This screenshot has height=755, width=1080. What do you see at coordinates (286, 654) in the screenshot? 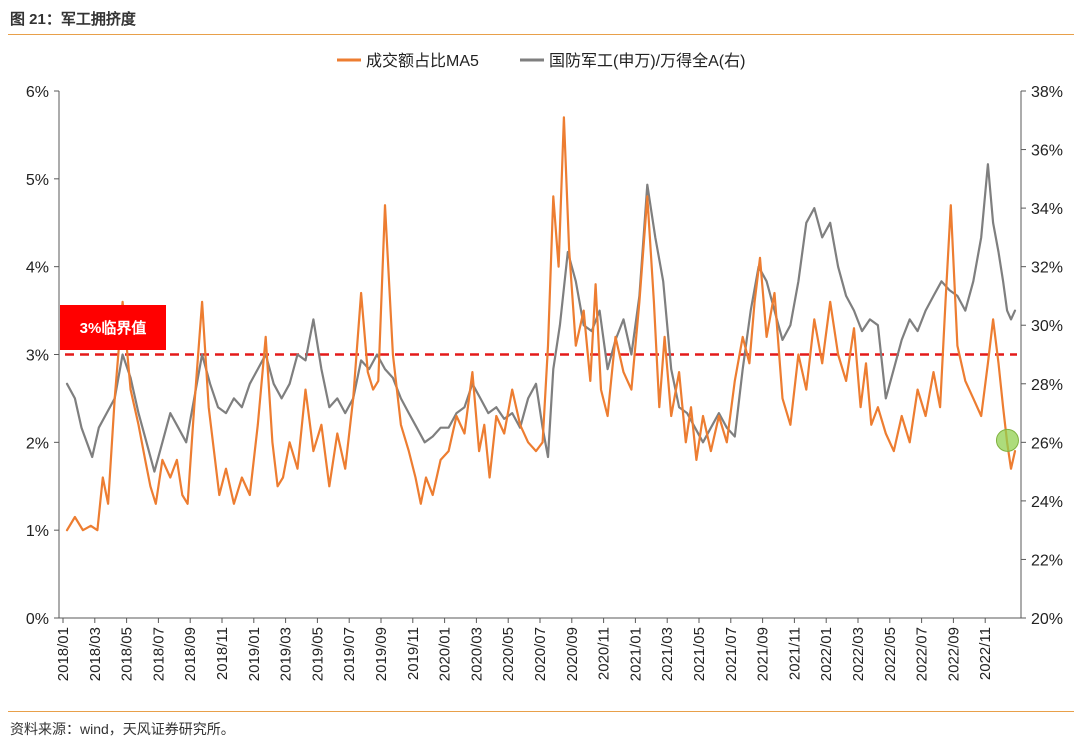
I see `x-tick-label: 2019/03` at bounding box center [286, 654].